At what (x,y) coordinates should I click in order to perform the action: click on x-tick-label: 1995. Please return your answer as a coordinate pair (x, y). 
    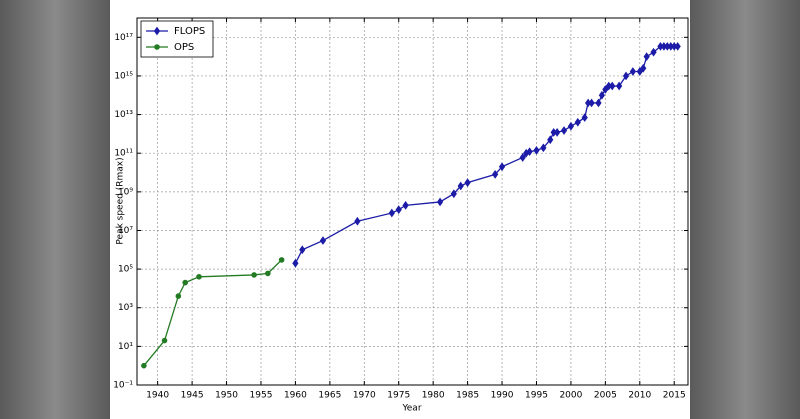
    Looking at the image, I should click on (536, 396).